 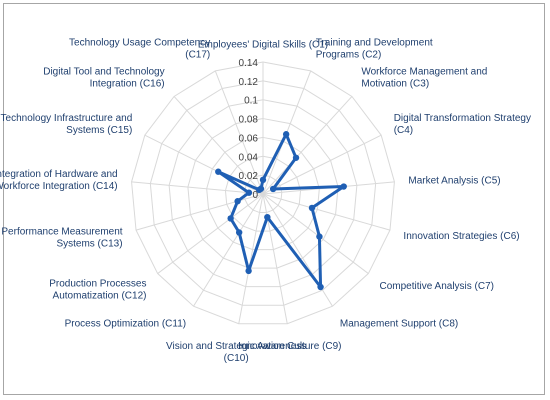 I want to click on category-label: Performance Measurement Systems (C13), so click(x=61, y=238).